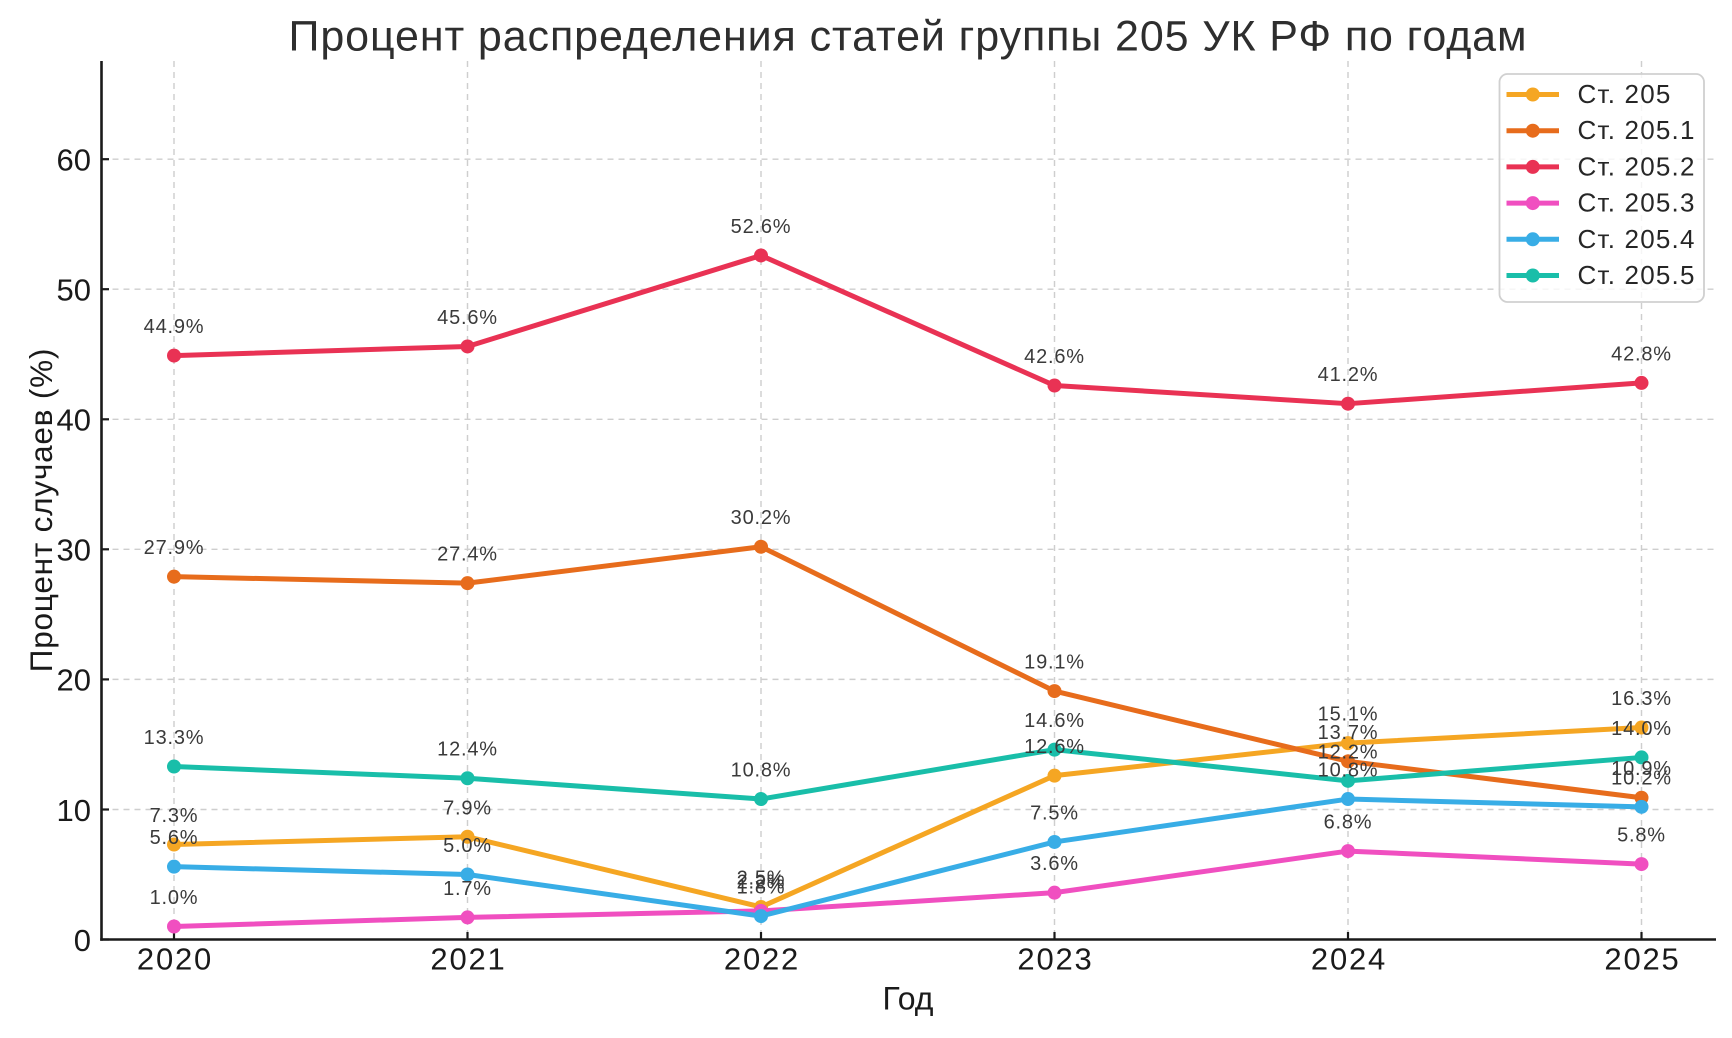  I want to click on svg-text: Ст. 205.1, so click(1637, 130).